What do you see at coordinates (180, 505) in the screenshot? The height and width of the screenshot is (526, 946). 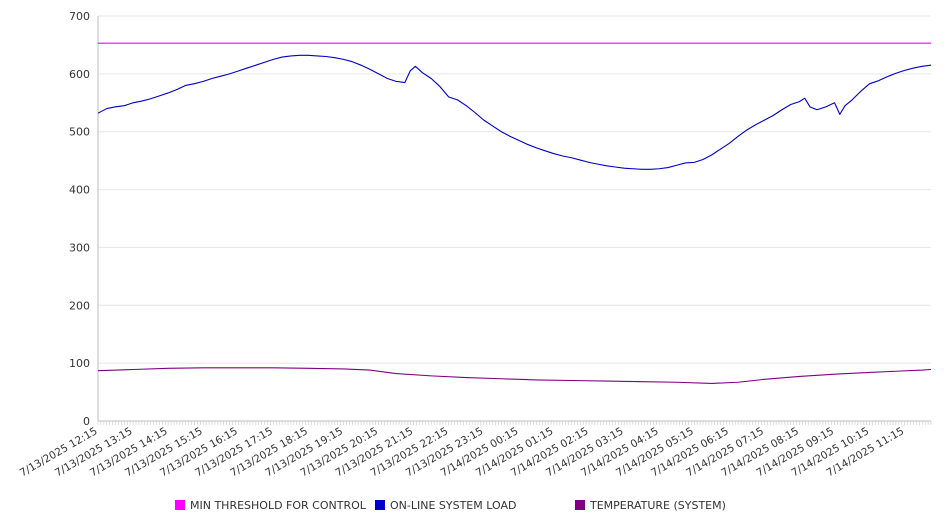 I see `legend-swatch-min-threshold` at bounding box center [180, 505].